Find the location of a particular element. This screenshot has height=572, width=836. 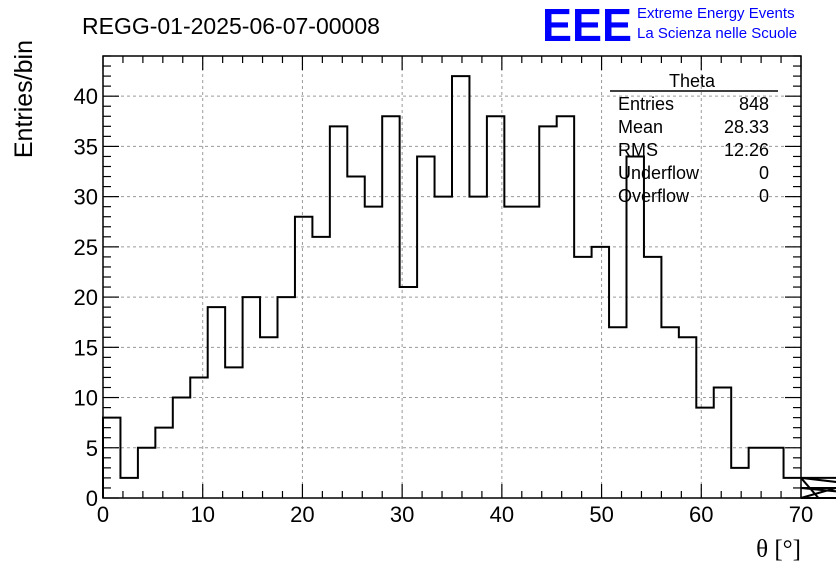

y-tick-labels: 0 5 10 15 20 25 30 35 40 is located at coordinates (86, 297).